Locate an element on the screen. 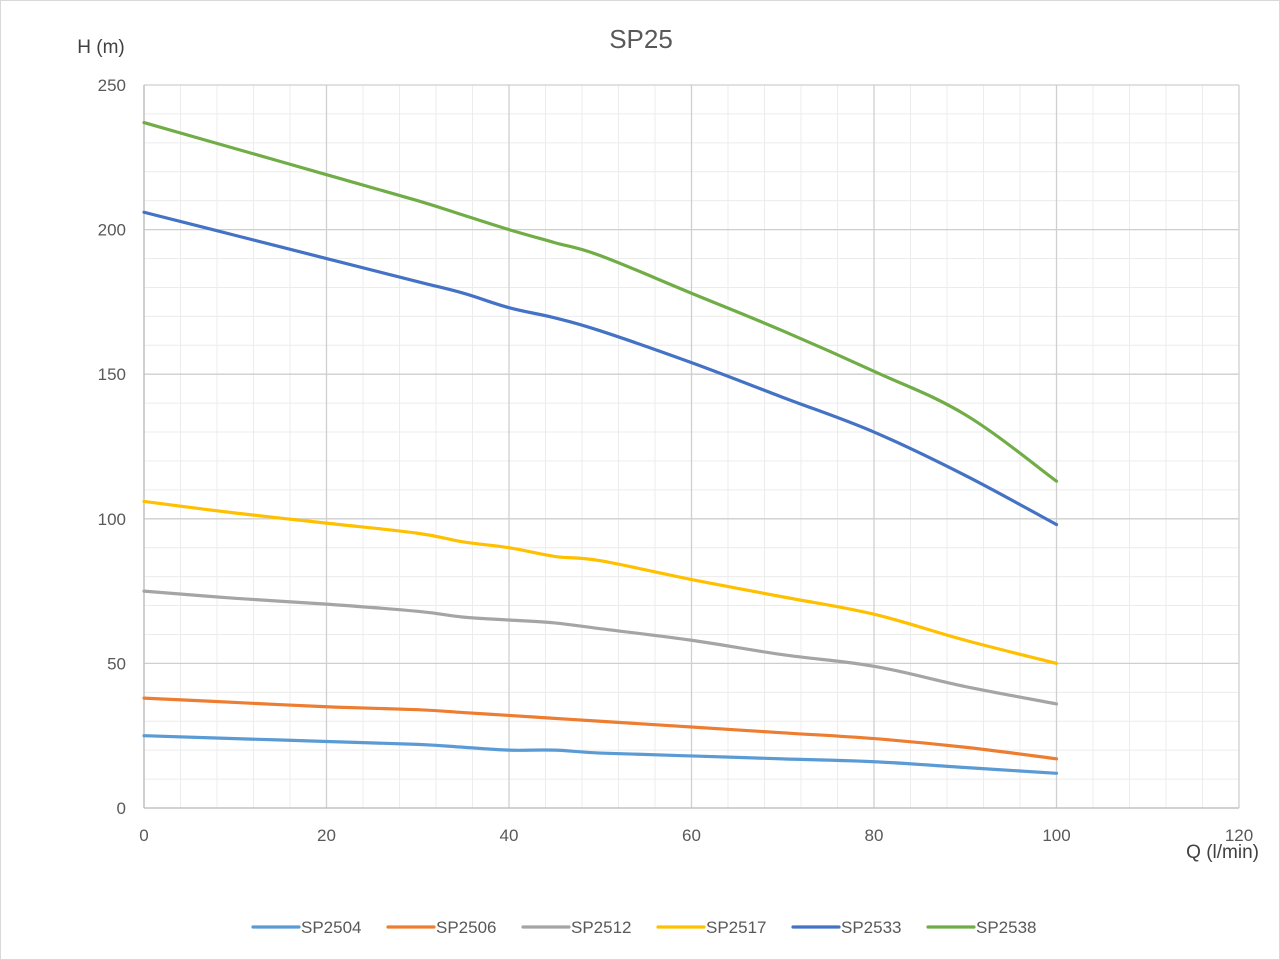 The height and width of the screenshot is (960, 1280). legend-item-sp2506: SP2506 is located at coordinates (441, 927).